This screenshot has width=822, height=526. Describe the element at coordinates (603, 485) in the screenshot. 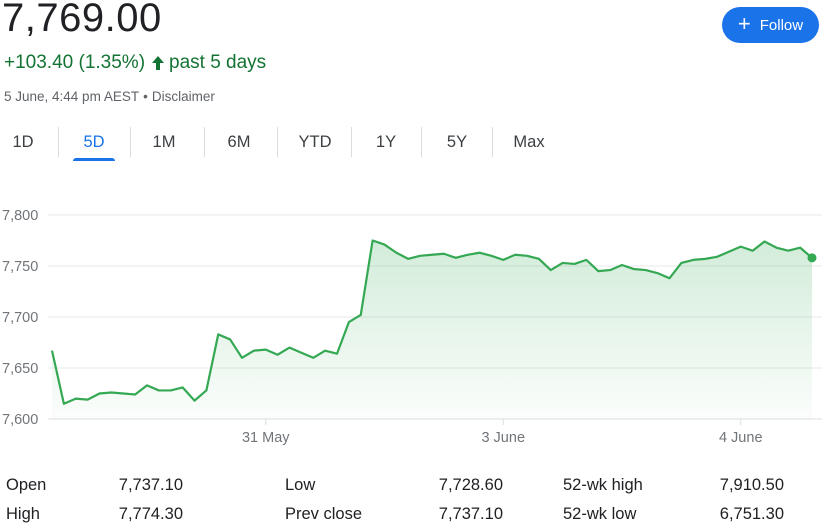

I see `stat-label-52wk-high: 52-wk high` at that location.